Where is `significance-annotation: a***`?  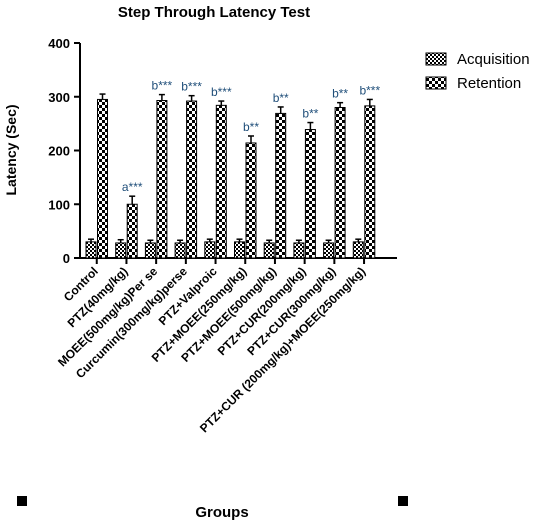 significance-annotation: a*** is located at coordinates (132, 187).